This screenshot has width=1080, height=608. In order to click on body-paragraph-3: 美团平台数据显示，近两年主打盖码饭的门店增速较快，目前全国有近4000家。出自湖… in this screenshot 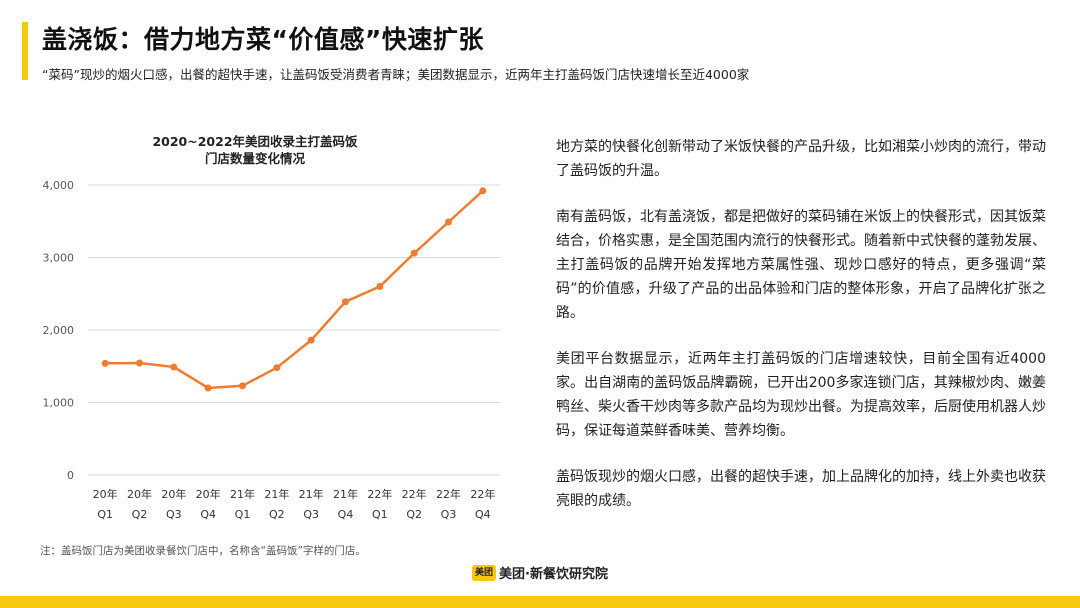, I will do `click(801, 395)`.